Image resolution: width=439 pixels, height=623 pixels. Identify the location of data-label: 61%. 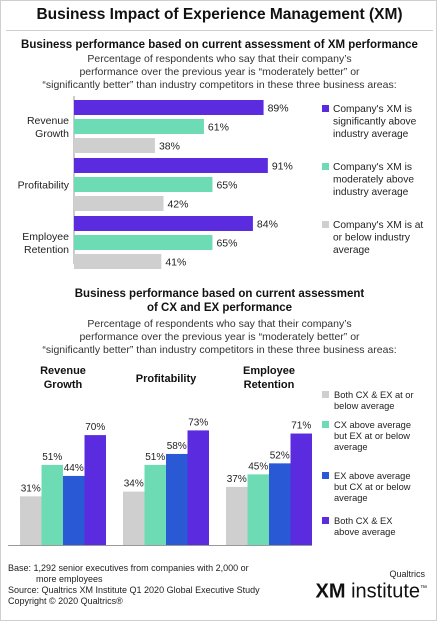
(218, 128).